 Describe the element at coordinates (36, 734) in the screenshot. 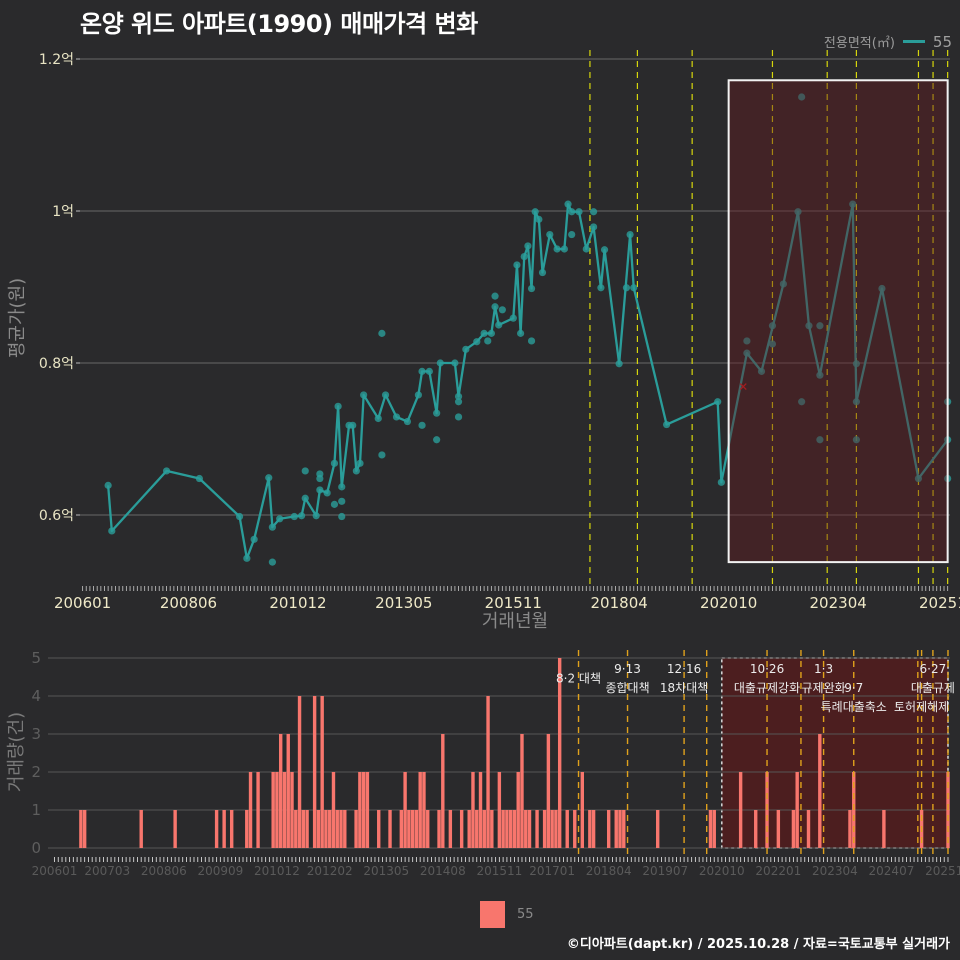

I see `y-tick-label: 3` at that location.